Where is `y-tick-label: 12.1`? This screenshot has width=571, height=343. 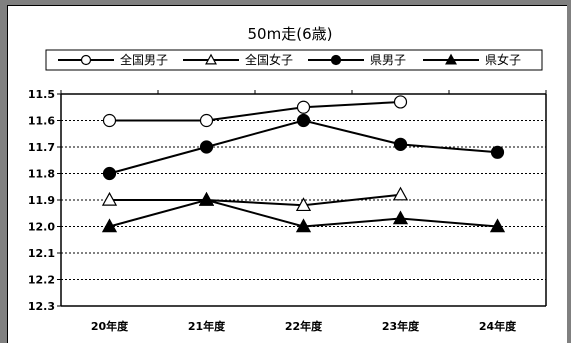 y-tick-label: 12.1 is located at coordinates (41, 253).